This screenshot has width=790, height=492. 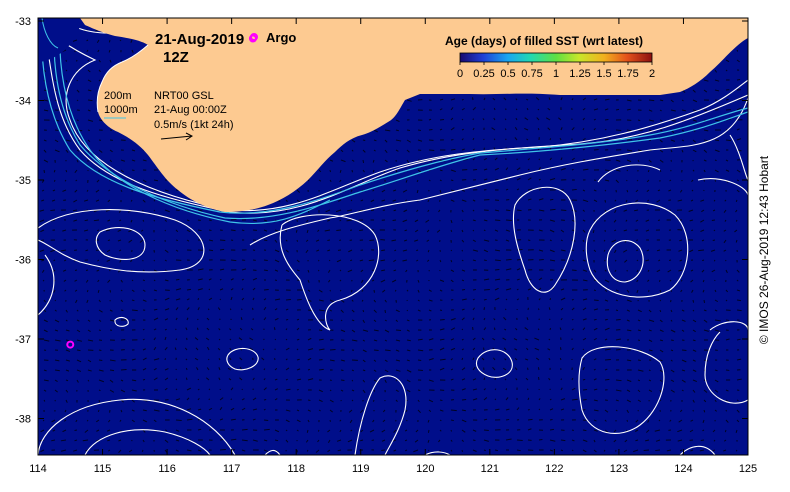 What do you see at coordinates (23, 181) in the screenshot?
I see `y-tick-label: -35` at bounding box center [23, 181].